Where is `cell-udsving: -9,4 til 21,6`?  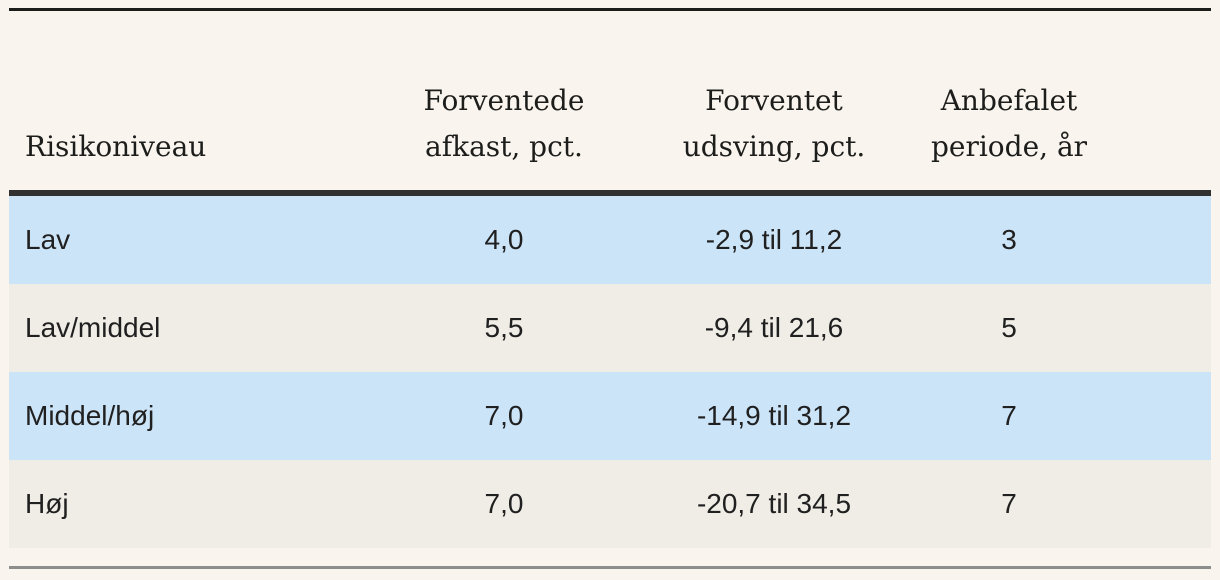
cell-udsving: -9,4 til 21,6 is located at coordinates (774, 327).